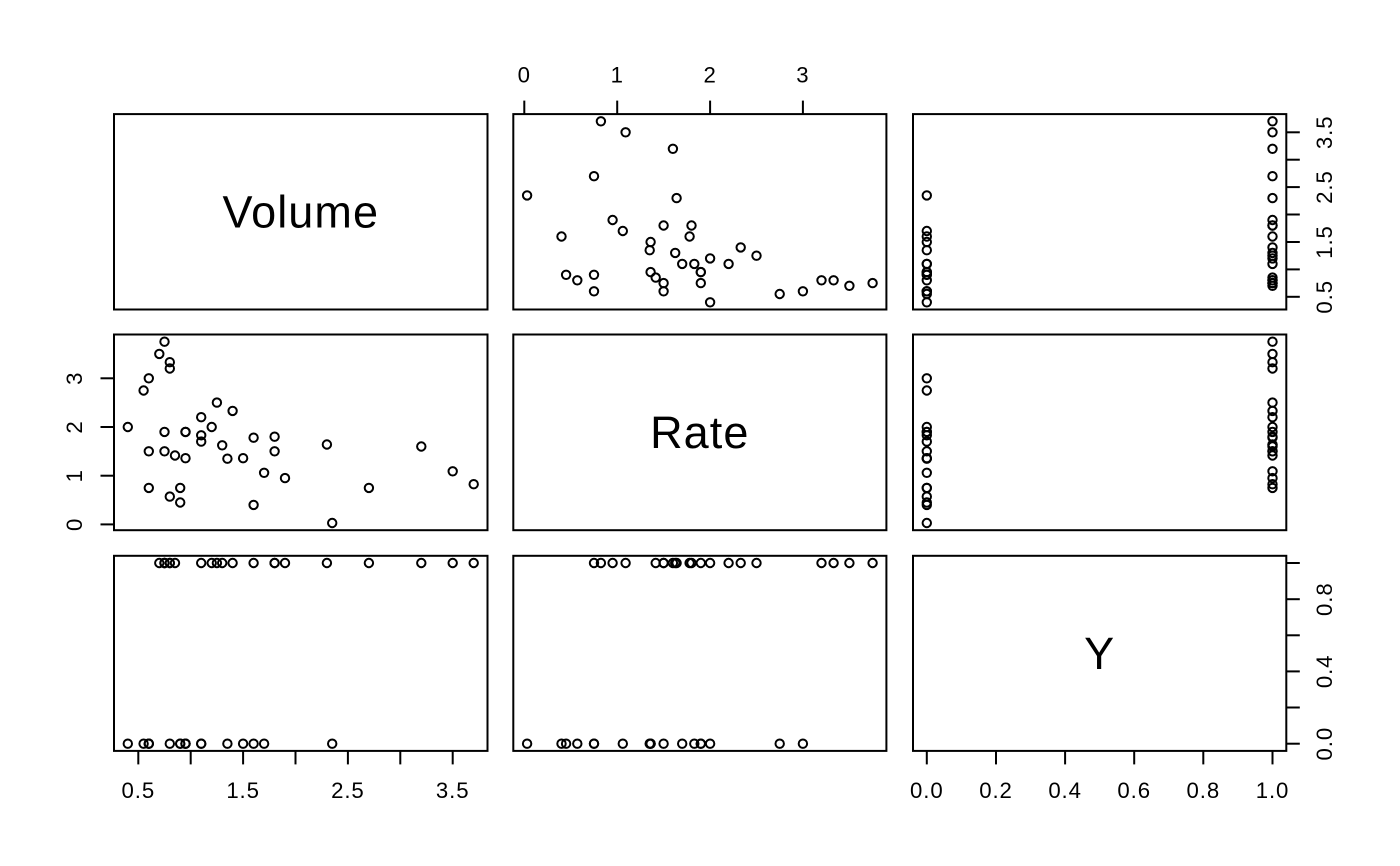 The image size is (1400, 866). Describe the element at coordinates (1099, 653) in the screenshot. I see `svg-text: Y` at that location.